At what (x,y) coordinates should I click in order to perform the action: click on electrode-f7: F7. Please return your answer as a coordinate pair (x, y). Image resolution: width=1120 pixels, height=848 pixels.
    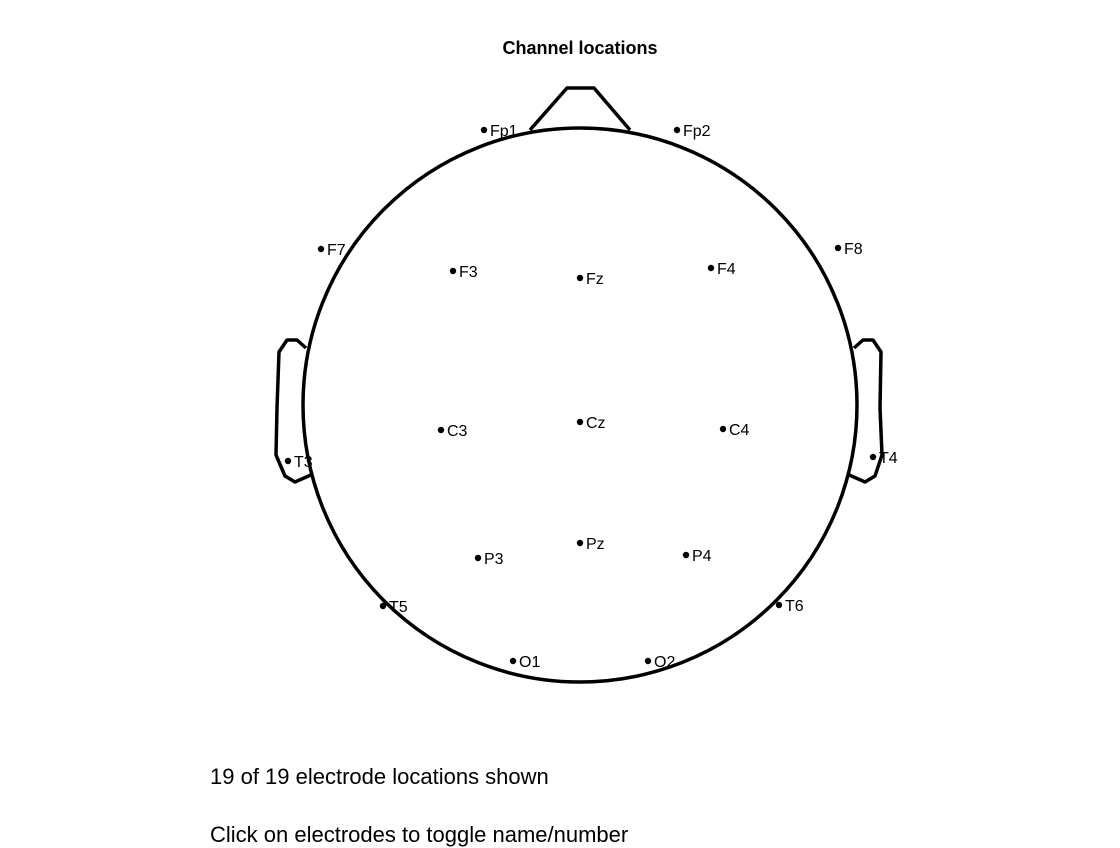
    Looking at the image, I should click on (331, 250).